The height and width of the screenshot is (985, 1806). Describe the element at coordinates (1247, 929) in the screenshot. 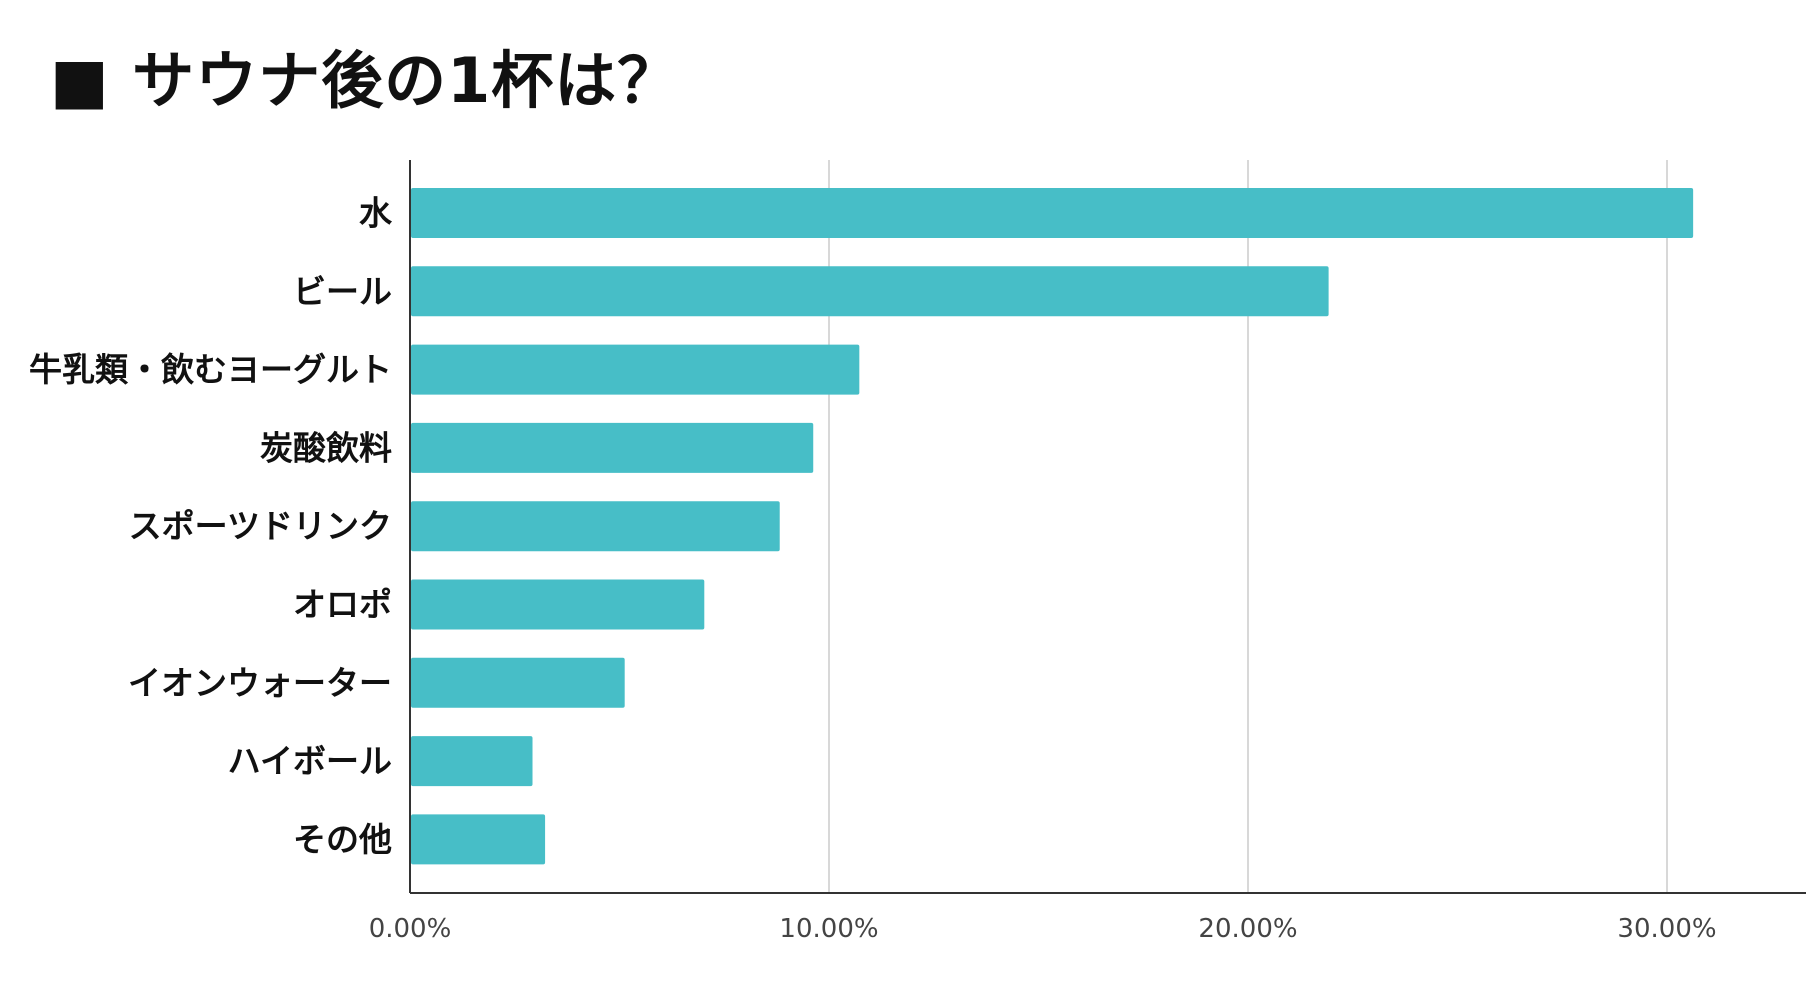

I see `x-tick-label: 20.00%` at that location.